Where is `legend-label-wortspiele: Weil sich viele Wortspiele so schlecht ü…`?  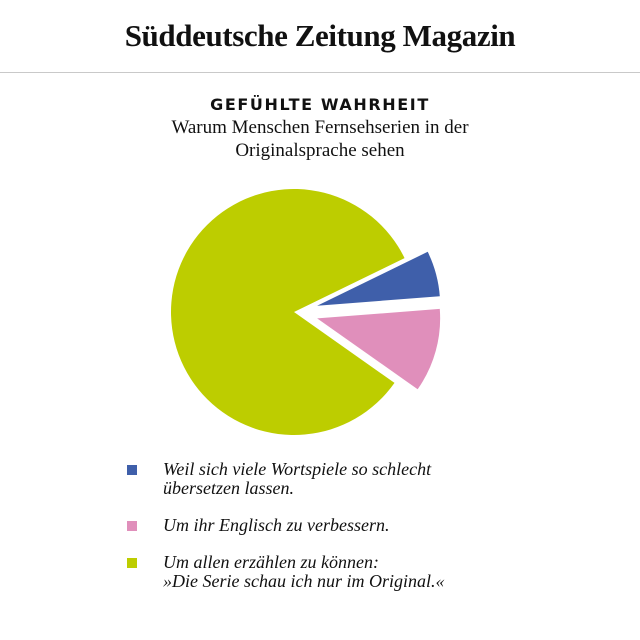
legend-label-wortspiele: Weil sich viele Wortspiele so schlecht ü… is located at coordinates (297, 478).